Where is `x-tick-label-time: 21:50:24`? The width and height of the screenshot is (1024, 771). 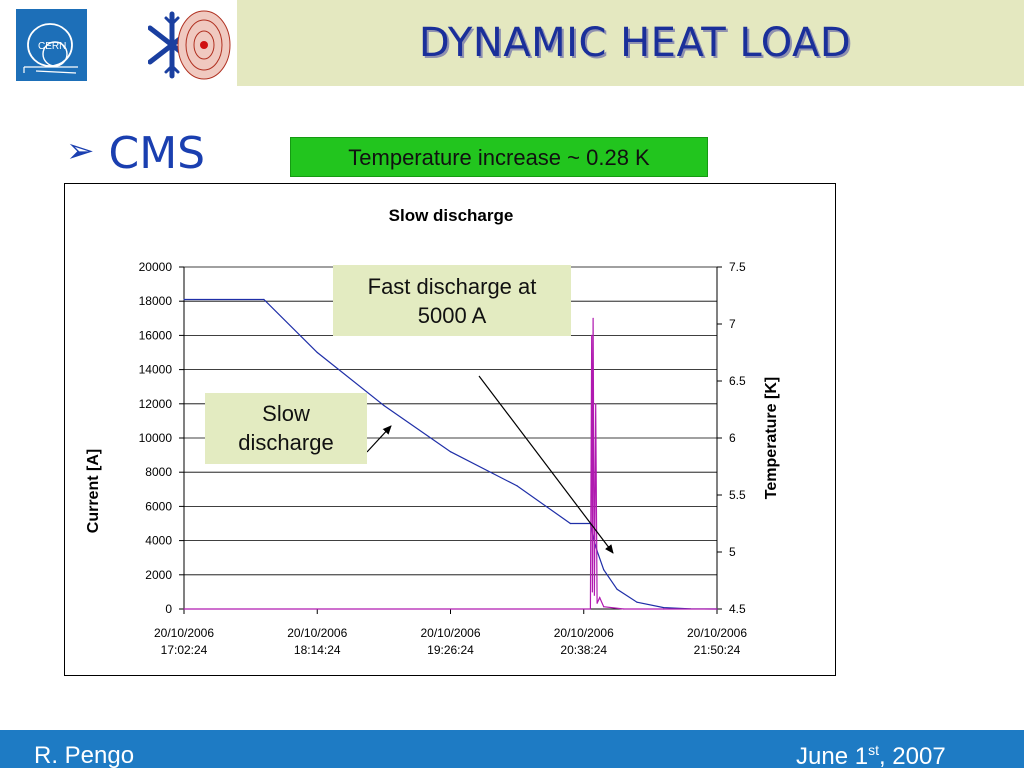 x-tick-label-time: 21:50:24 is located at coordinates (717, 650).